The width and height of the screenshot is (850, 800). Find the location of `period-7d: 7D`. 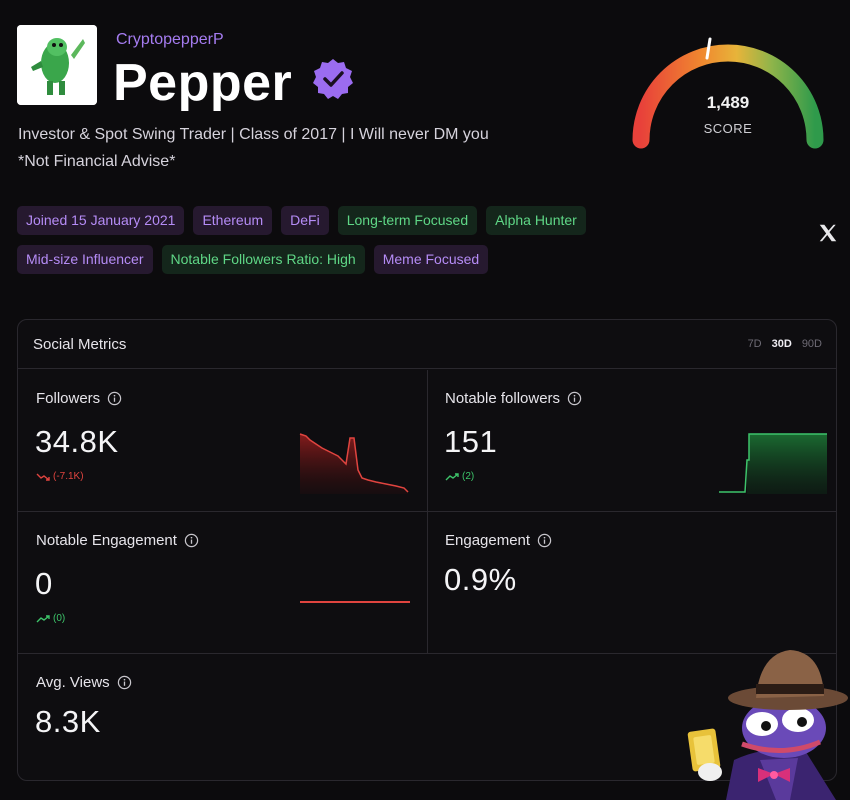

period-7d: 7D is located at coordinates (754, 344).